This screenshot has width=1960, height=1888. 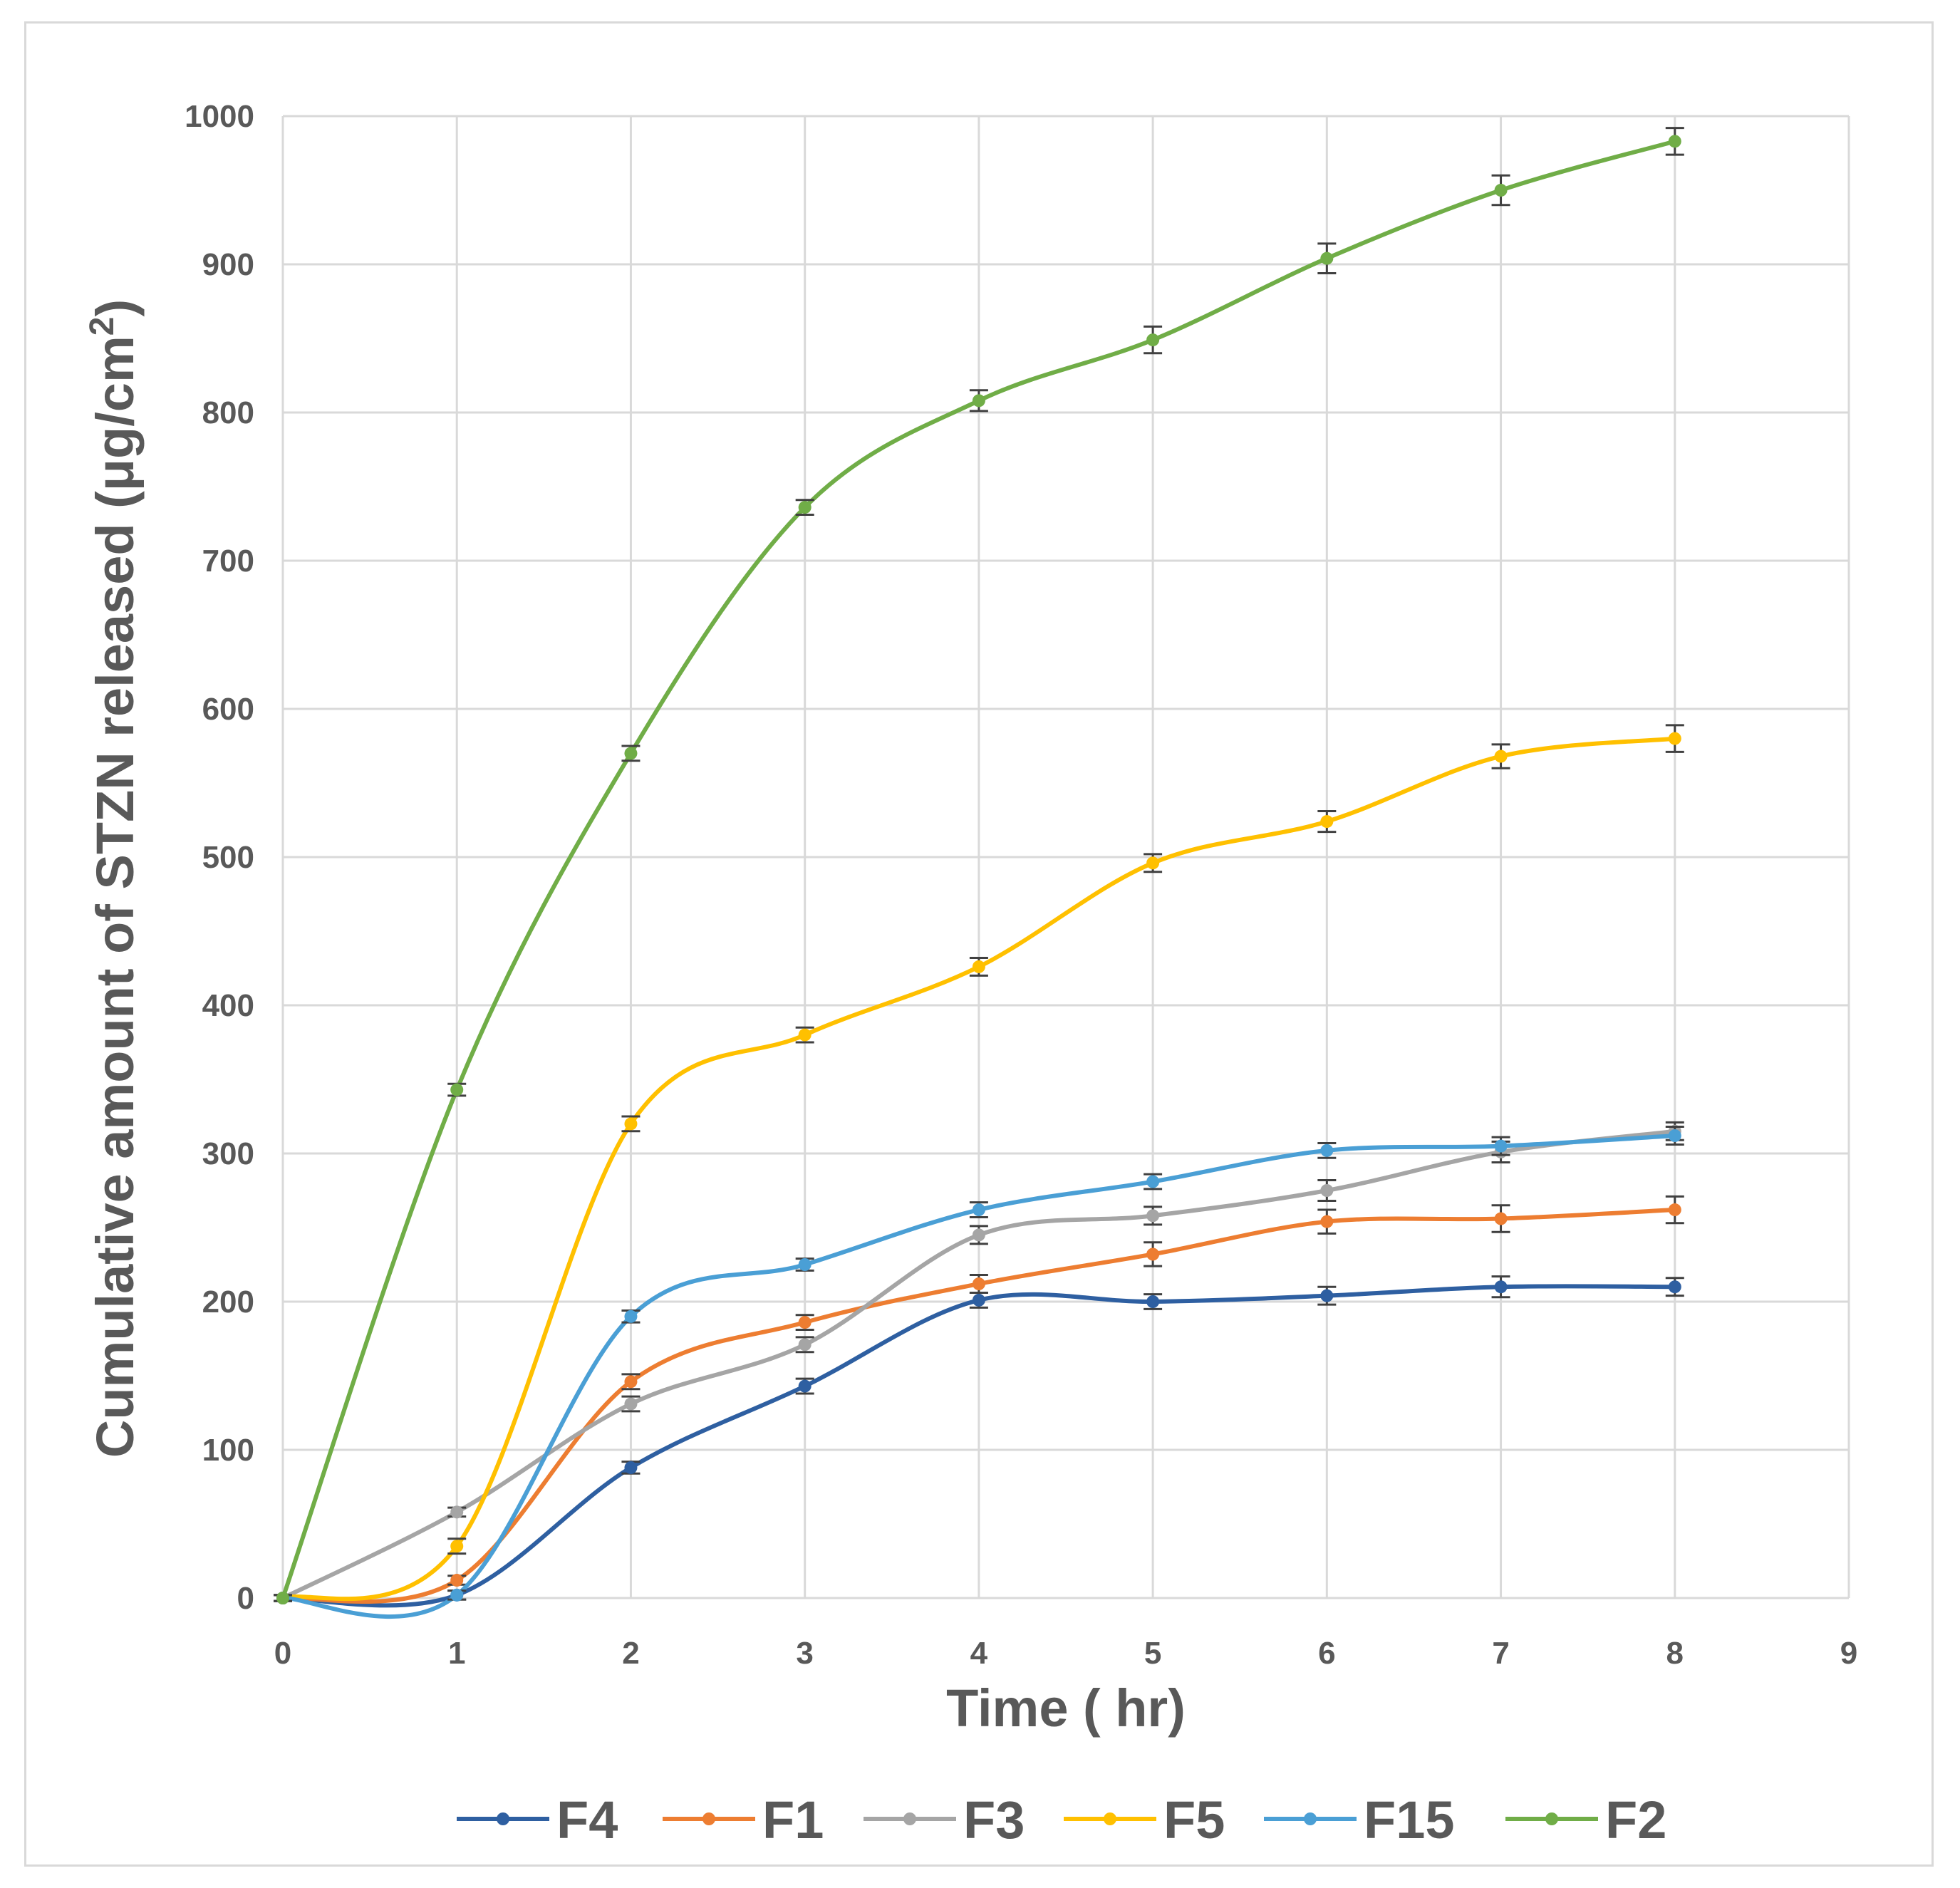 I want to click on series-line-F4, so click(x=978, y=1446).